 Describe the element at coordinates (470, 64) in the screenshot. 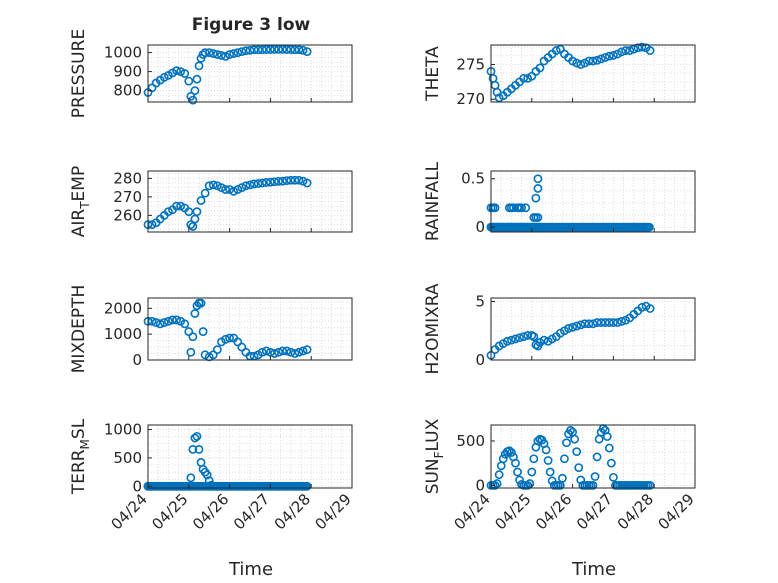

I see `y-tick-label: 275` at that location.